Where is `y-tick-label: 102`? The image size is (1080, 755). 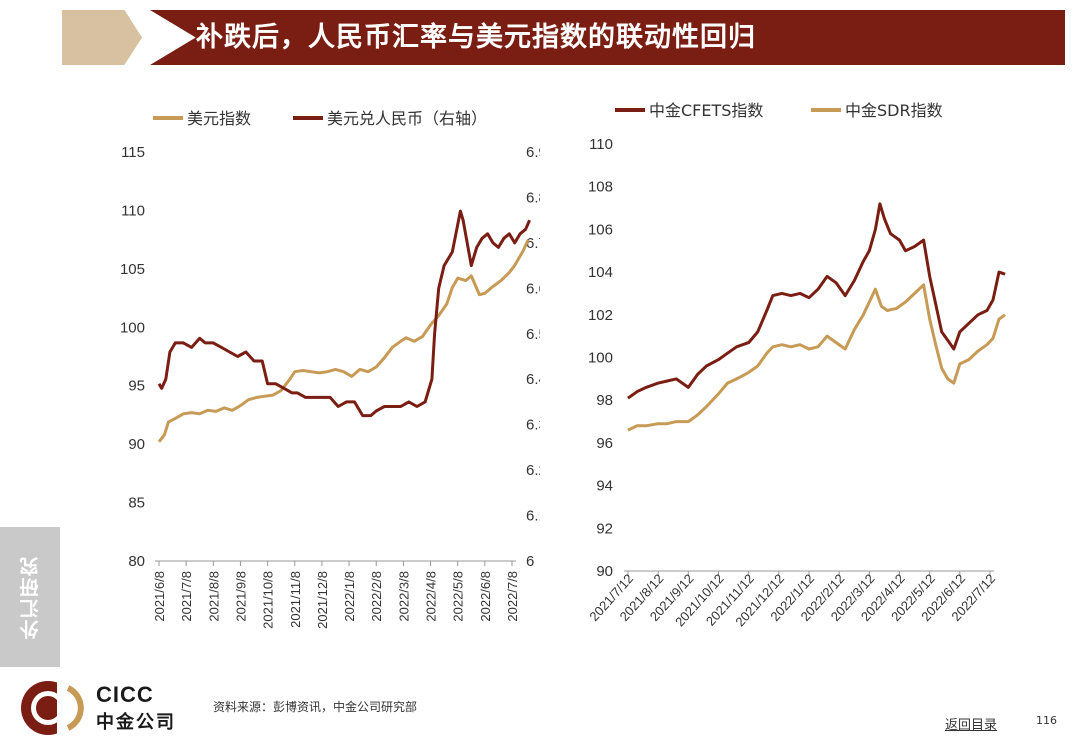
y-tick-label: 102 is located at coordinates (600, 315).